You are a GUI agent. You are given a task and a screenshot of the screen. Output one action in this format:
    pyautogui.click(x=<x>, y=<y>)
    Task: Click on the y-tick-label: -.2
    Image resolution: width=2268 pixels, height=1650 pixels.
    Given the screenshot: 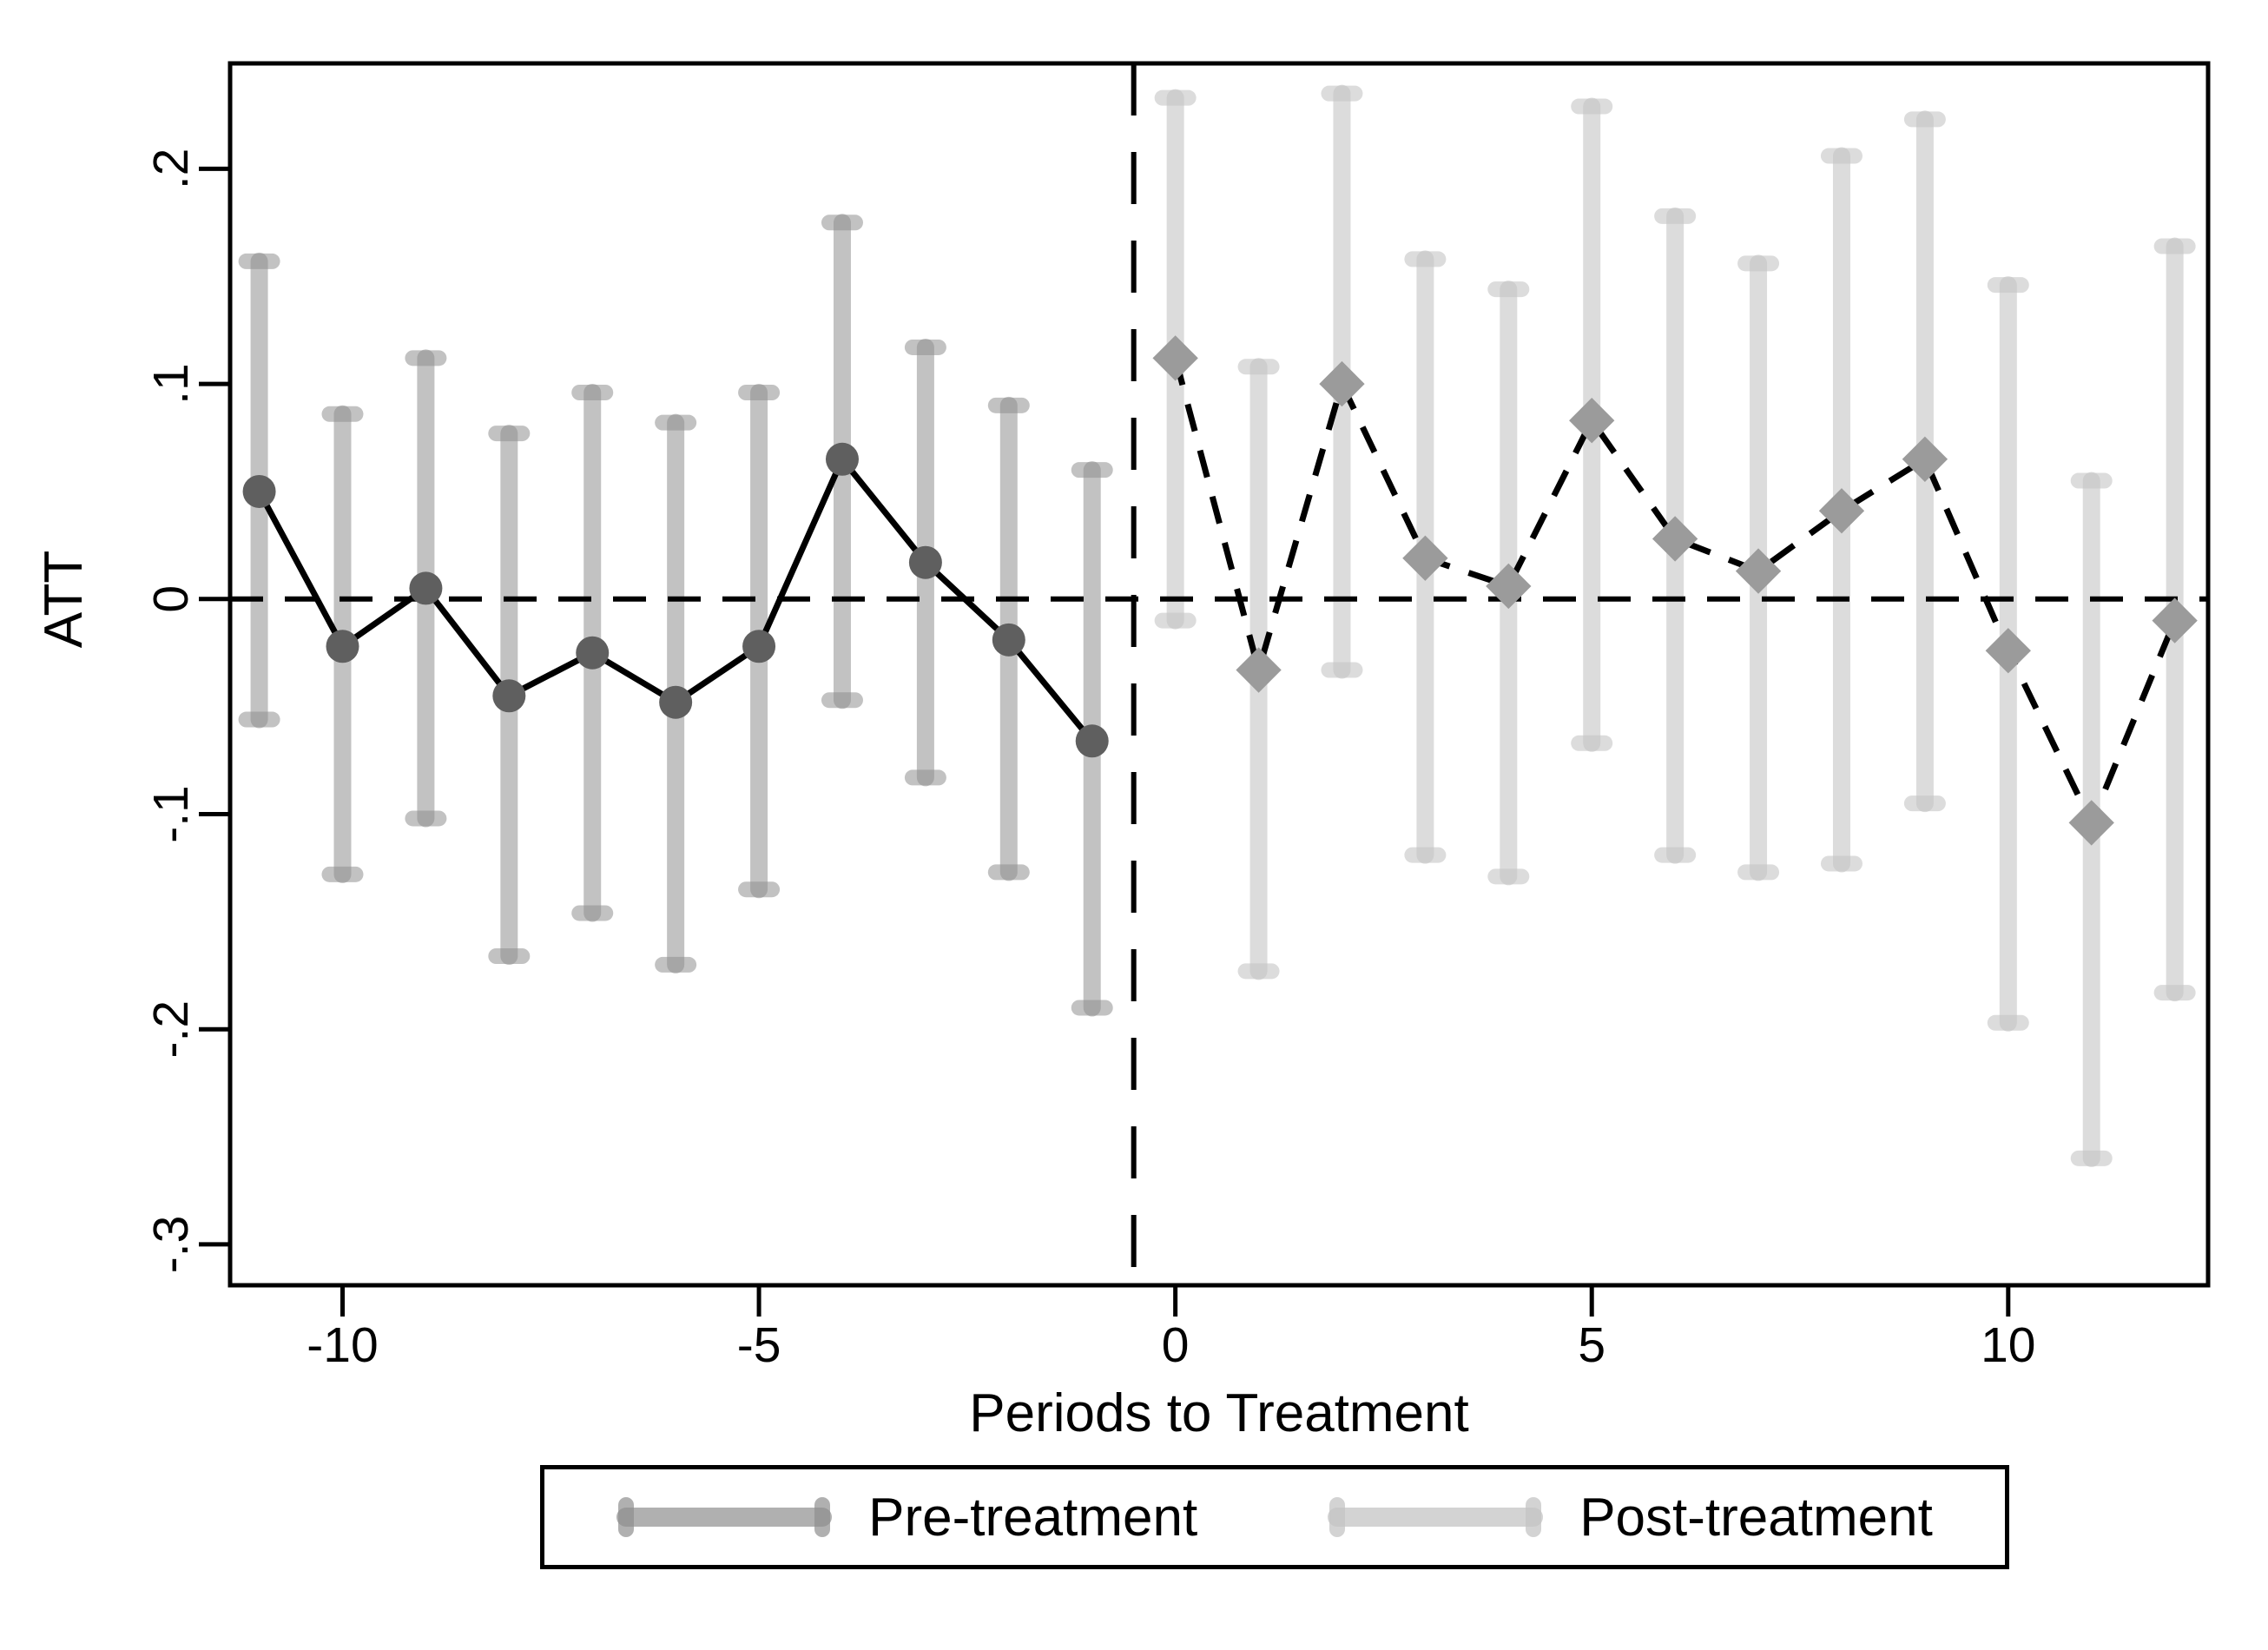 What is the action you would take?
    pyautogui.click(x=171, y=1029)
    